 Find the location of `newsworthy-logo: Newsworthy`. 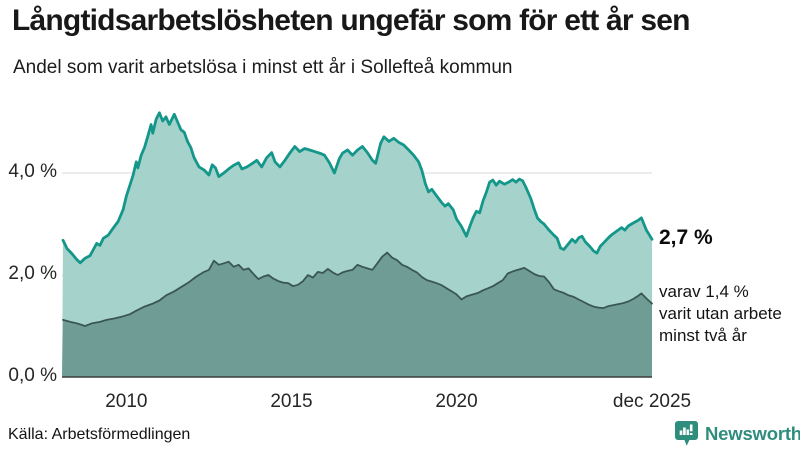

newsworthy-logo: Newsworthy is located at coordinates (737, 433).